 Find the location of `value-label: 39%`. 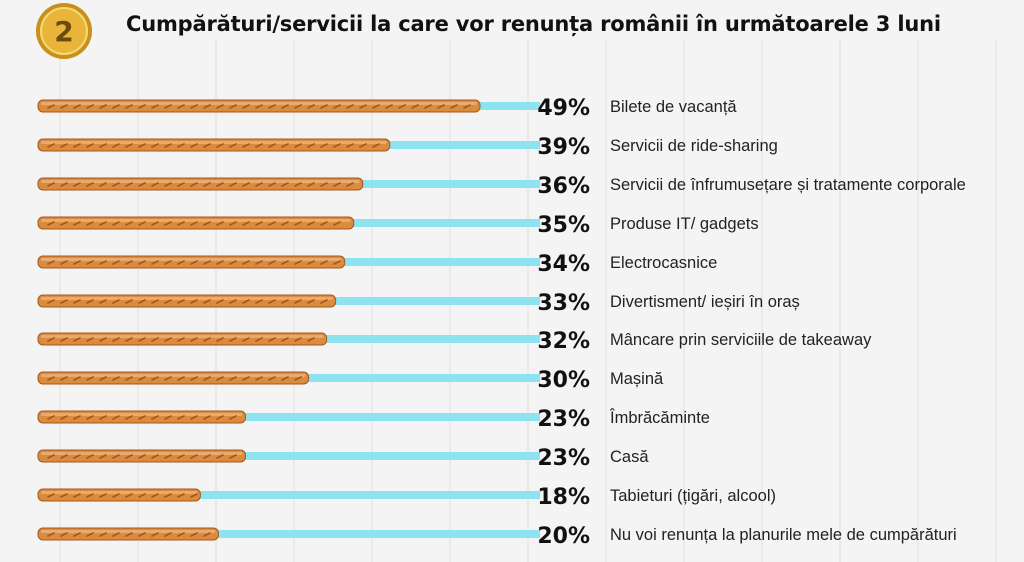

value-label: 39% is located at coordinates (563, 147).